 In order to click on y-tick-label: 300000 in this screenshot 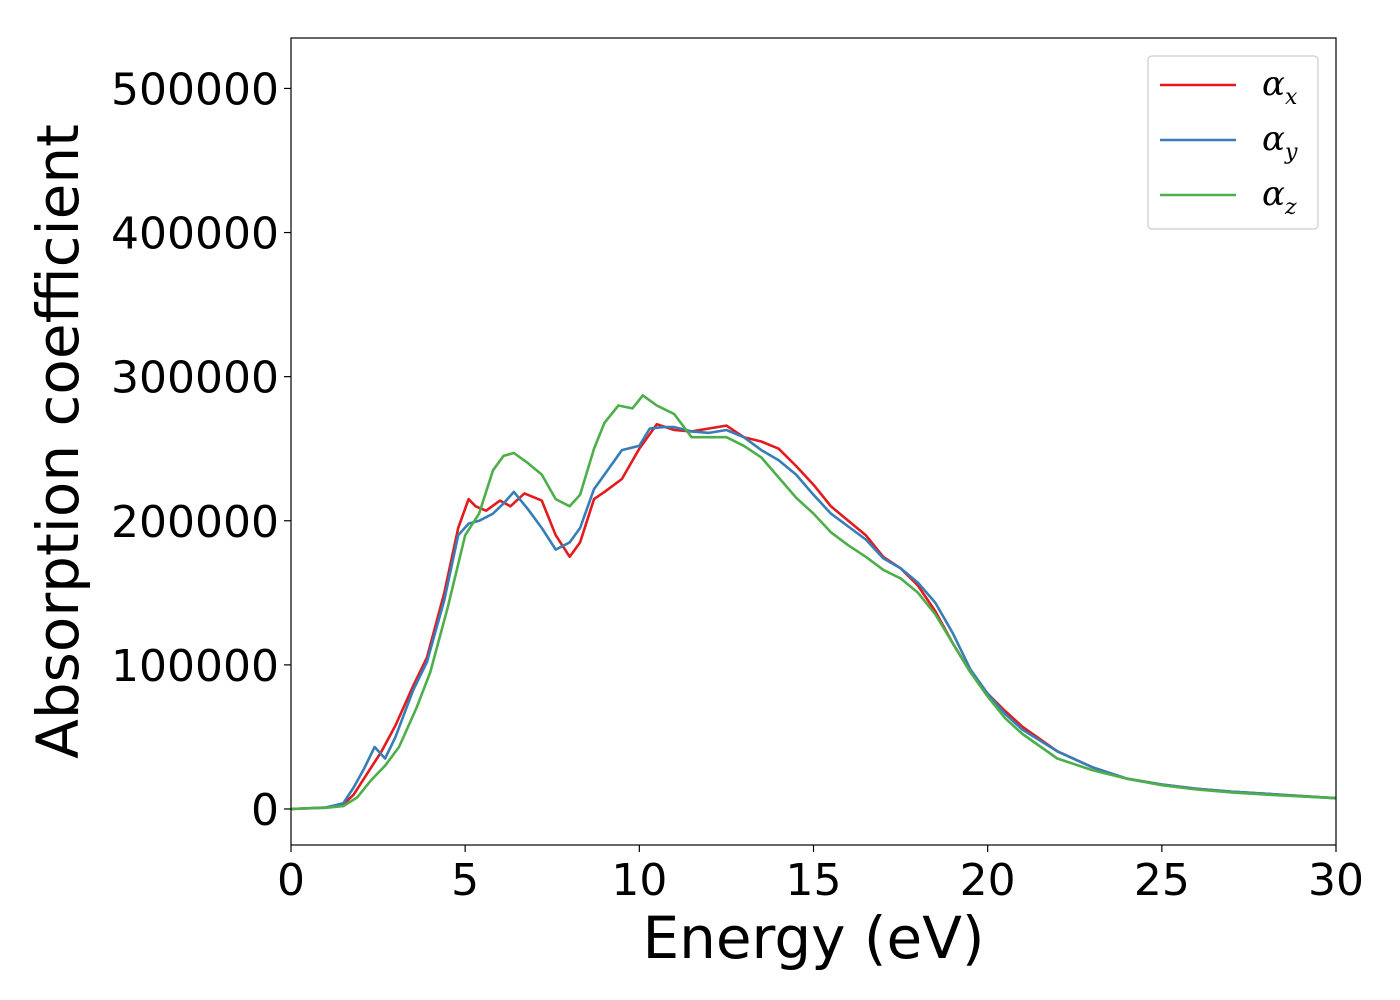, I will do `click(195, 378)`.